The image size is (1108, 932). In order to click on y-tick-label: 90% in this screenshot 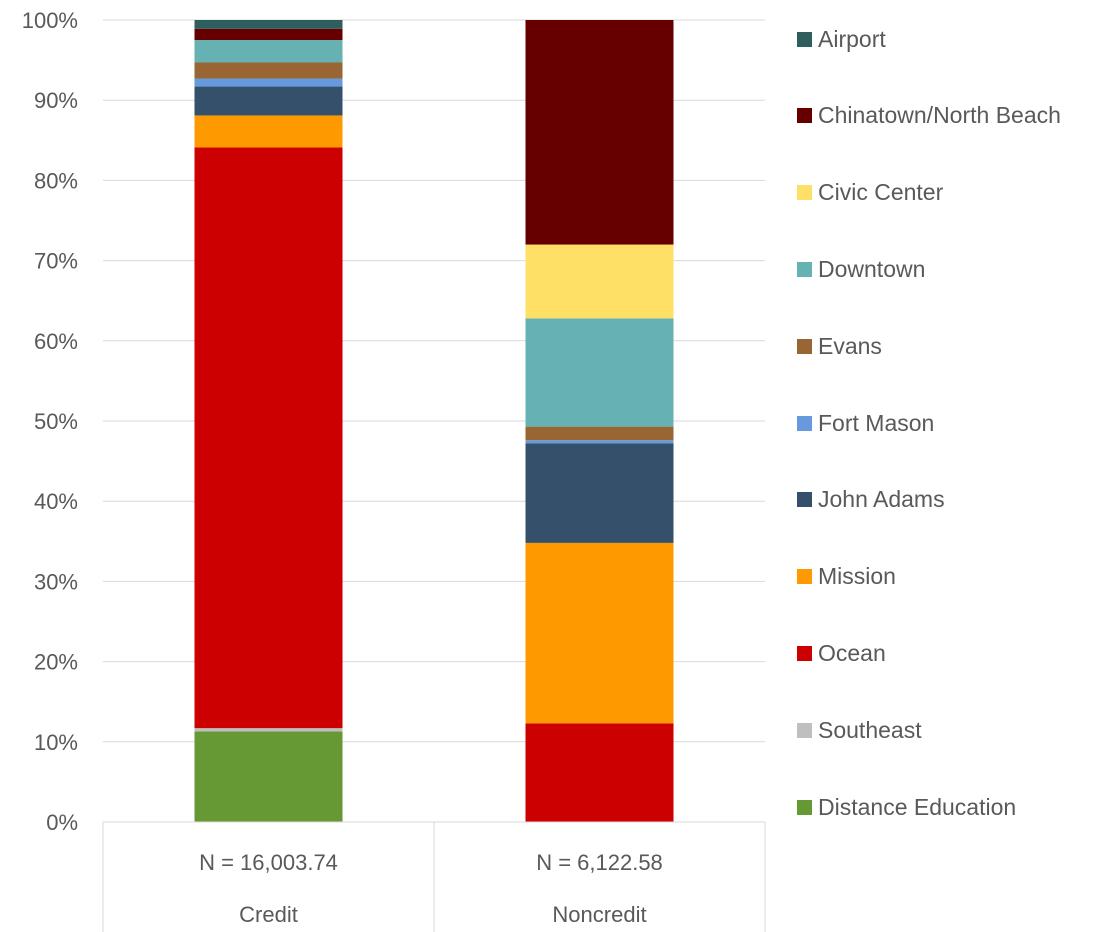, I will do `click(56, 100)`.